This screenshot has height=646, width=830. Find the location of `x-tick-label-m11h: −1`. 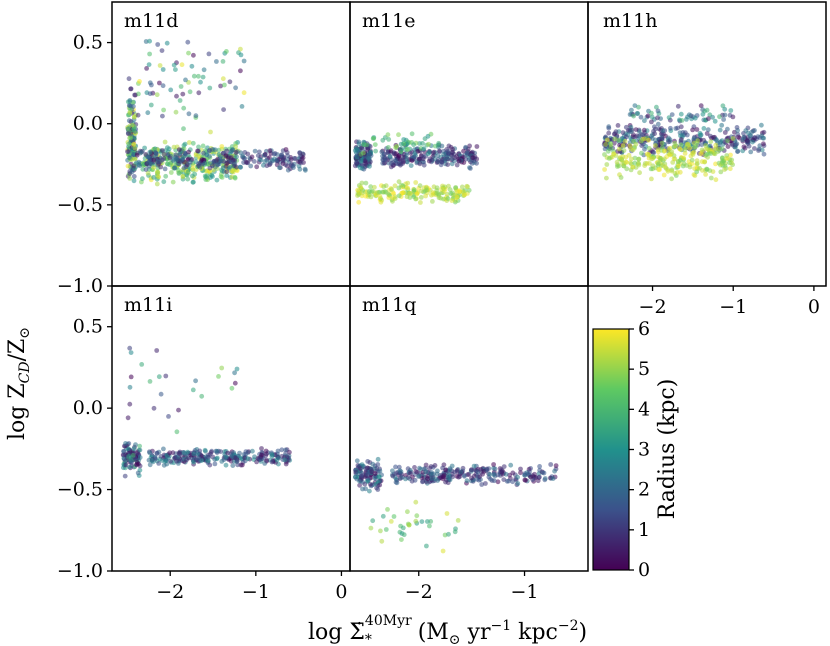

x-tick-label-m11h: −1 is located at coordinates (733, 307).